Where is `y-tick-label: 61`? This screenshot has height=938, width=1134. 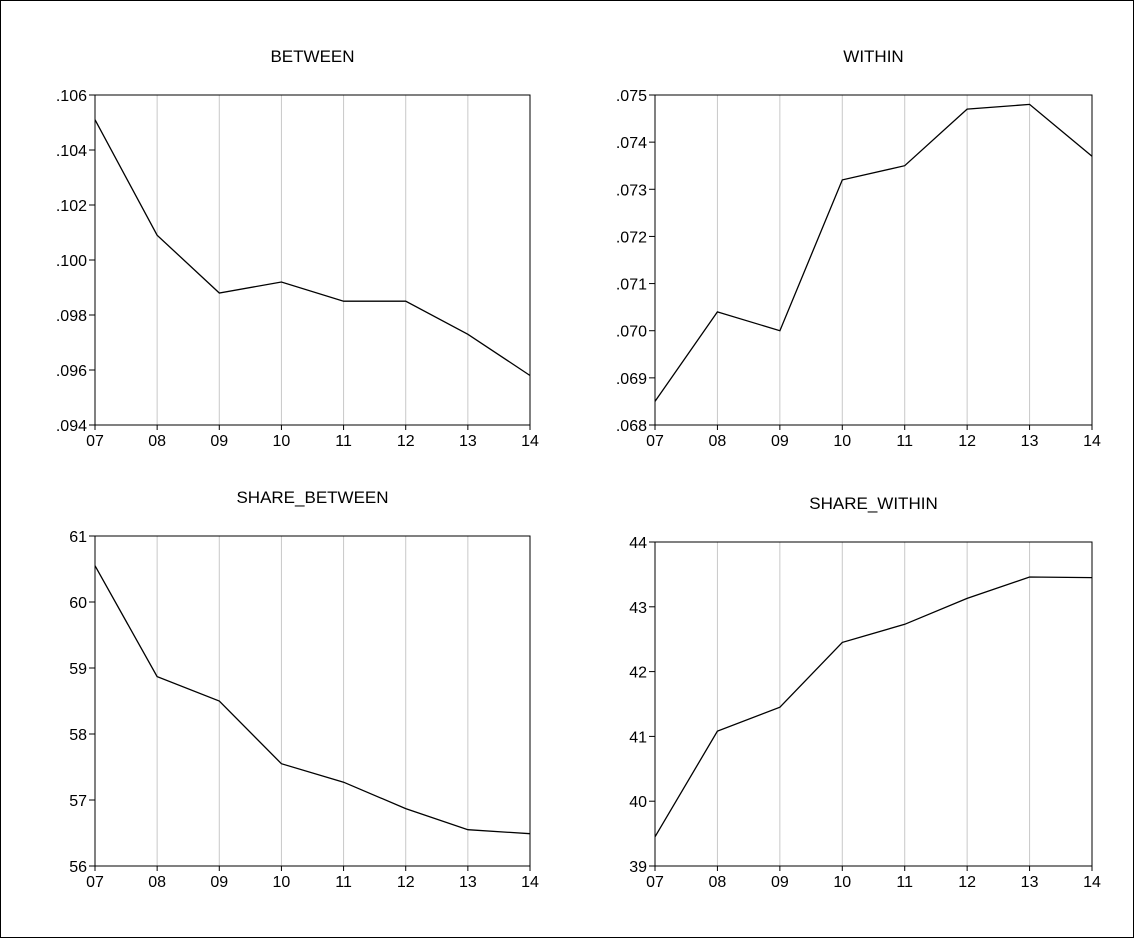 y-tick-label: 61 is located at coordinates (78, 537).